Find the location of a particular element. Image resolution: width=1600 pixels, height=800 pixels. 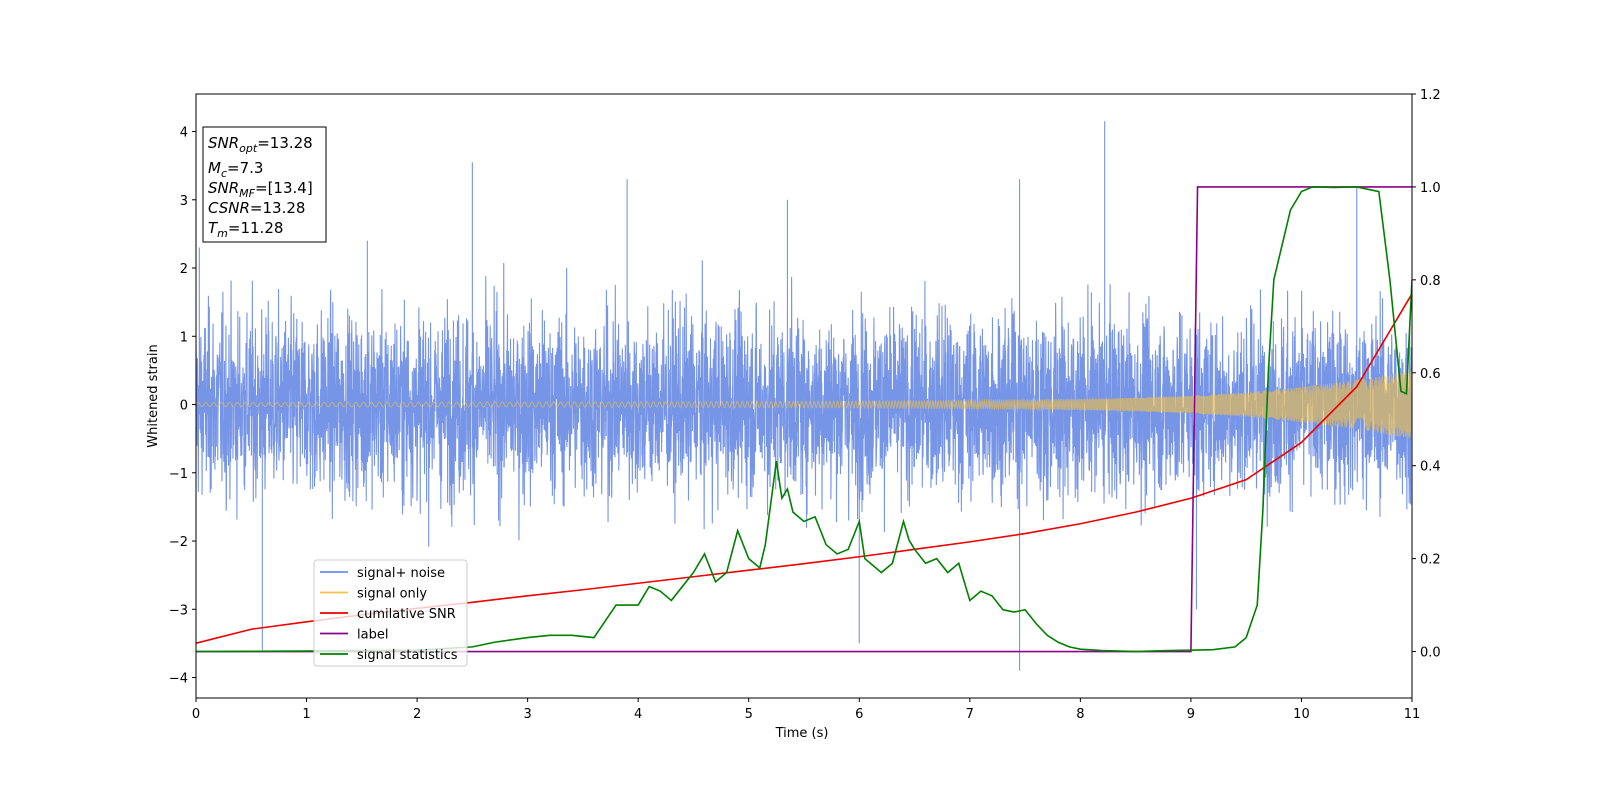

annotation-snr-opt: SNRopt=13.28 is located at coordinates (260, 144).